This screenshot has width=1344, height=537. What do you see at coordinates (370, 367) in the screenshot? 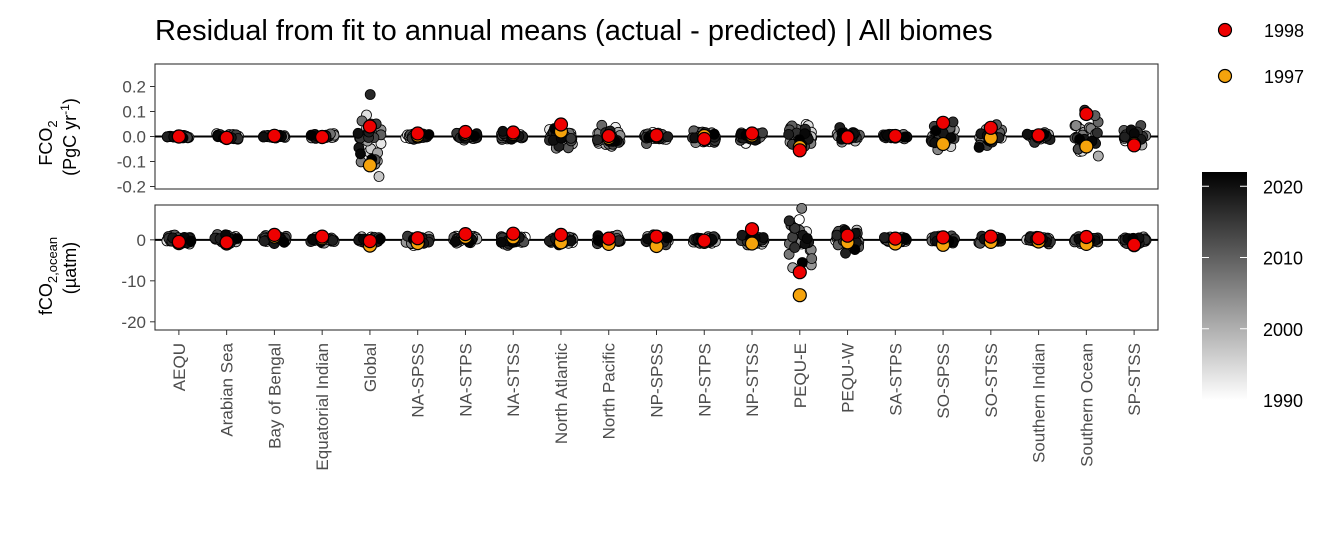
I see `xtick-label: Global` at bounding box center [370, 367].